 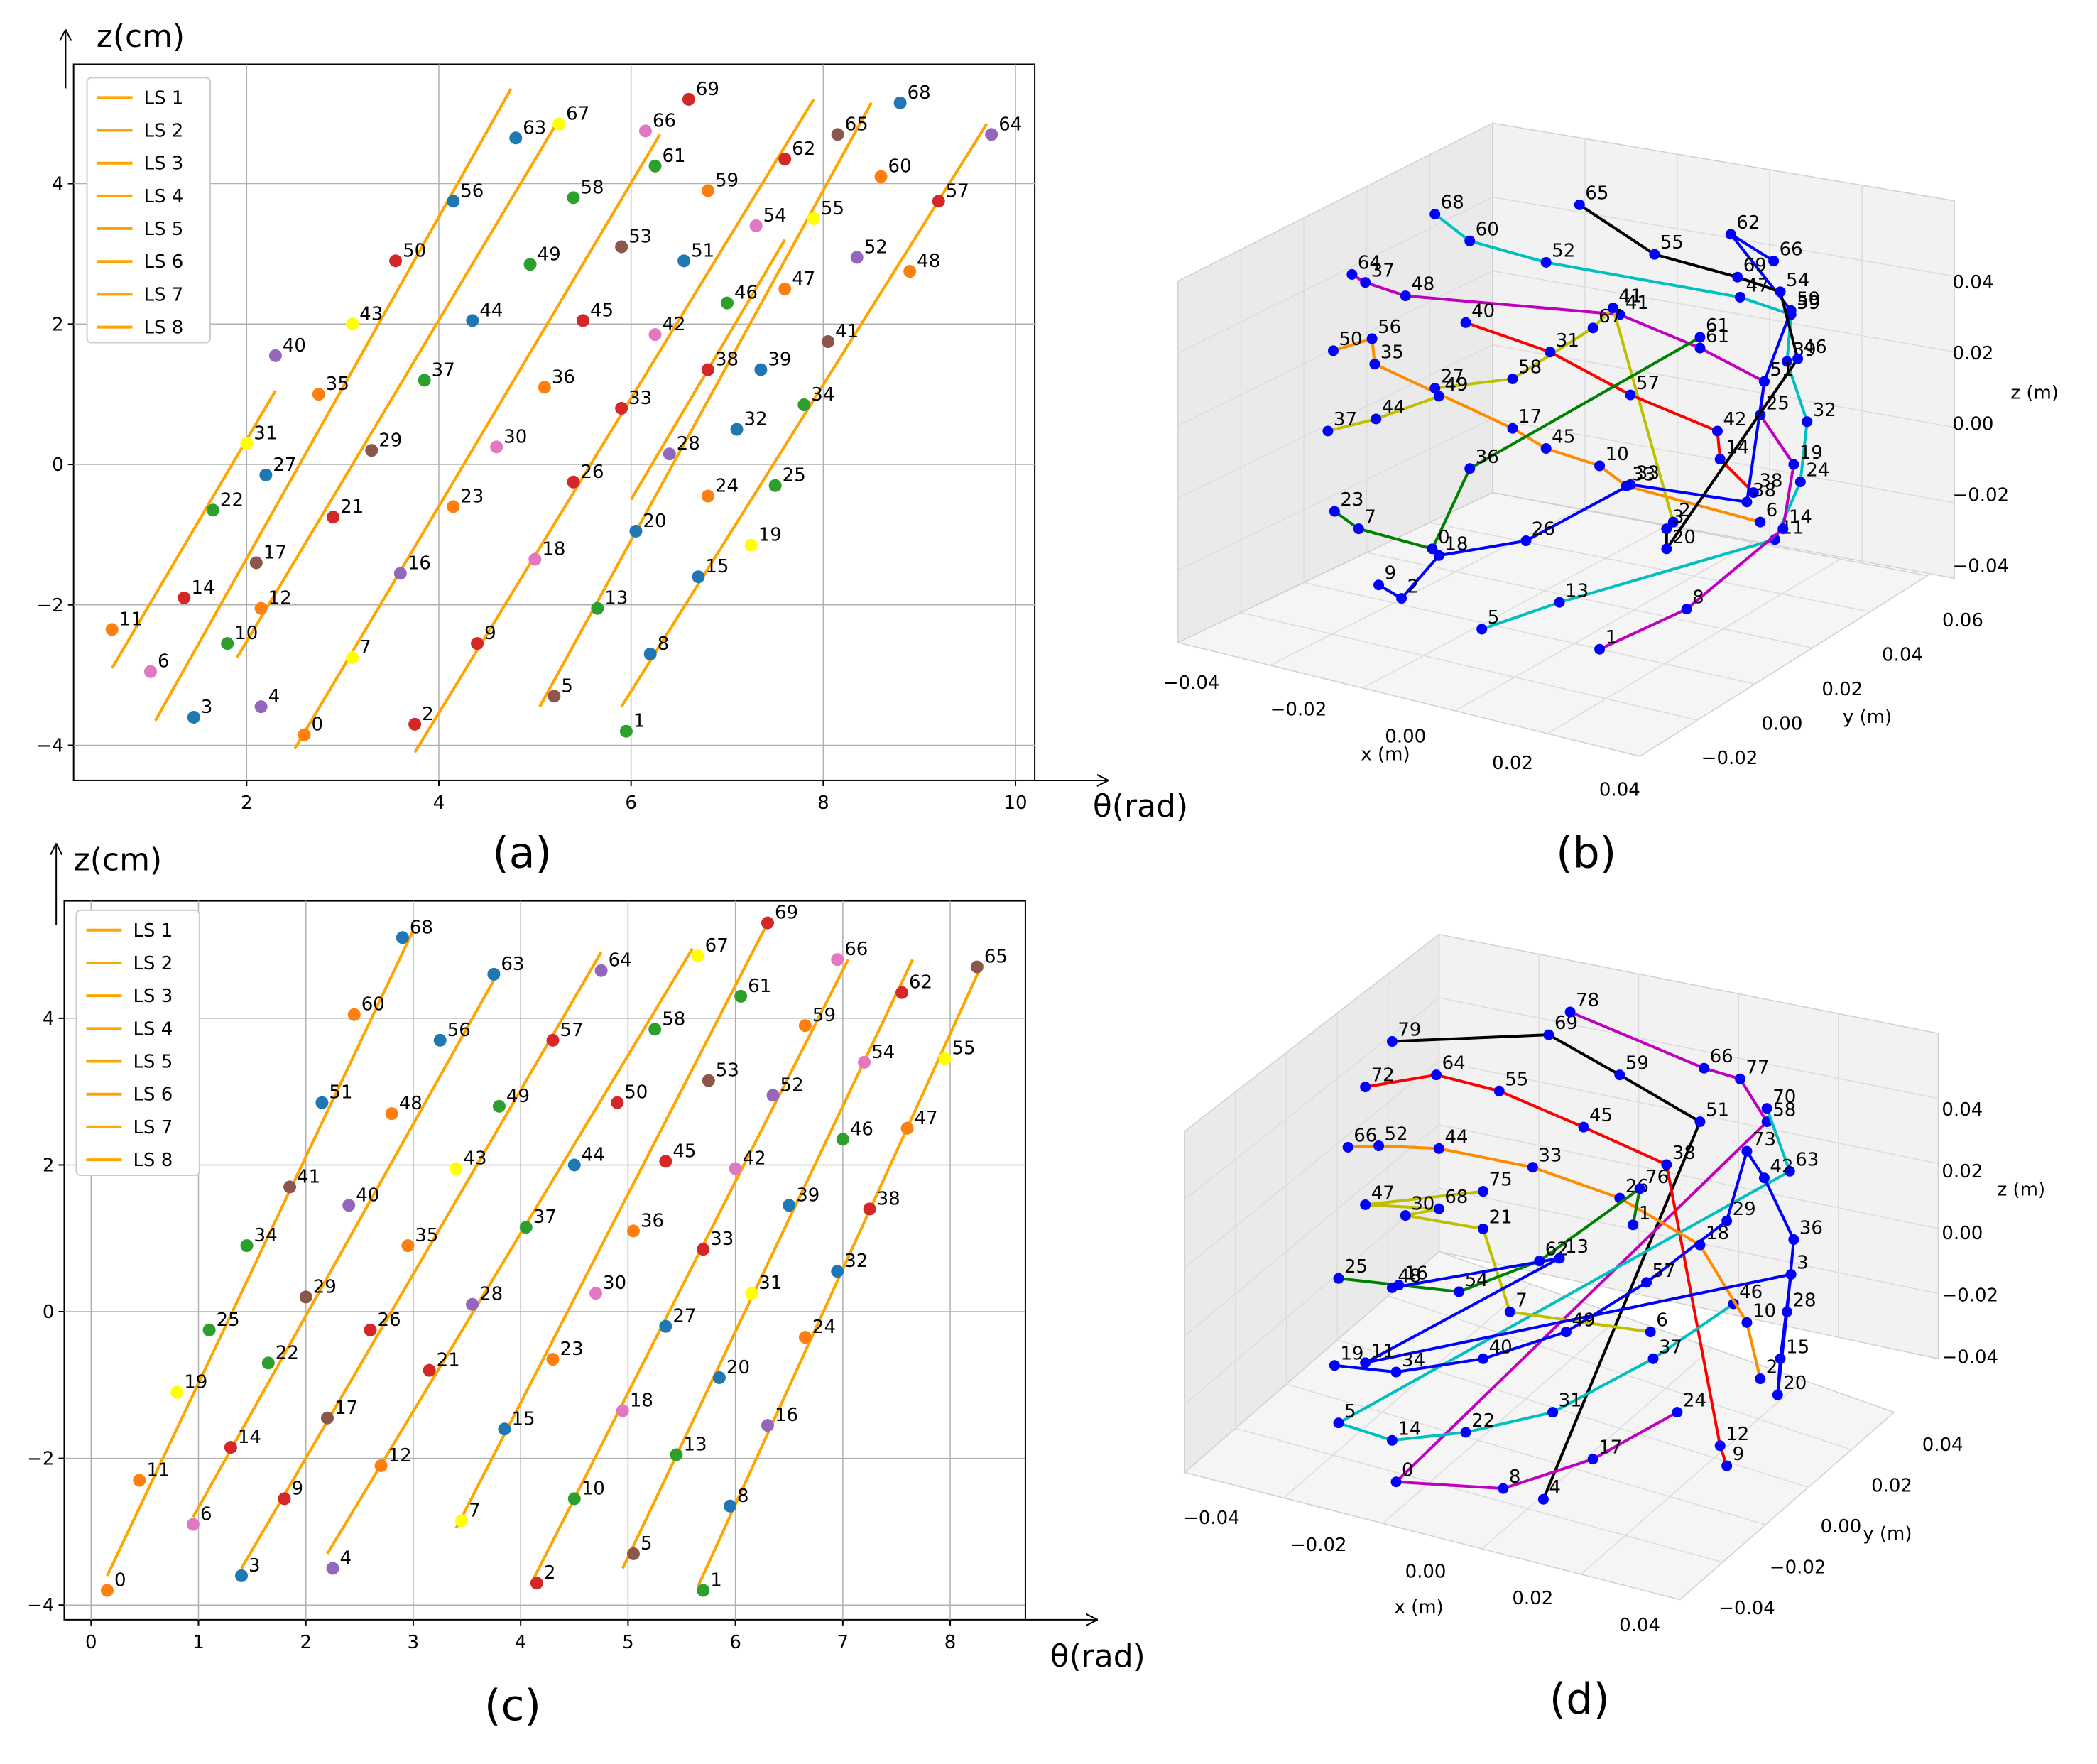 What do you see at coordinates (876, 247) in the screenshot?
I see `data-point-label: 52` at bounding box center [876, 247].